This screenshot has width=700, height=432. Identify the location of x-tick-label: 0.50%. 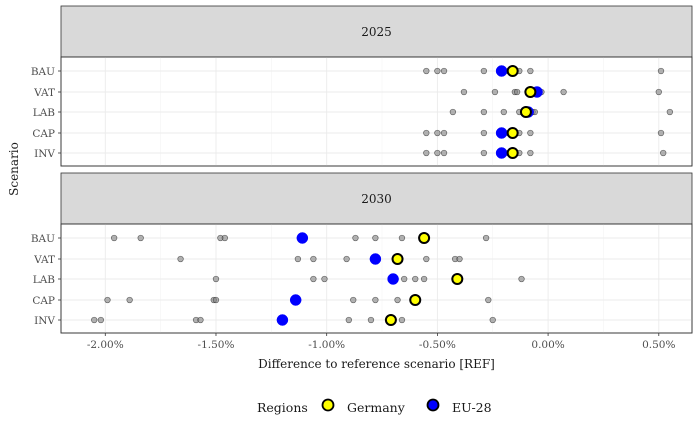
(658, 345).